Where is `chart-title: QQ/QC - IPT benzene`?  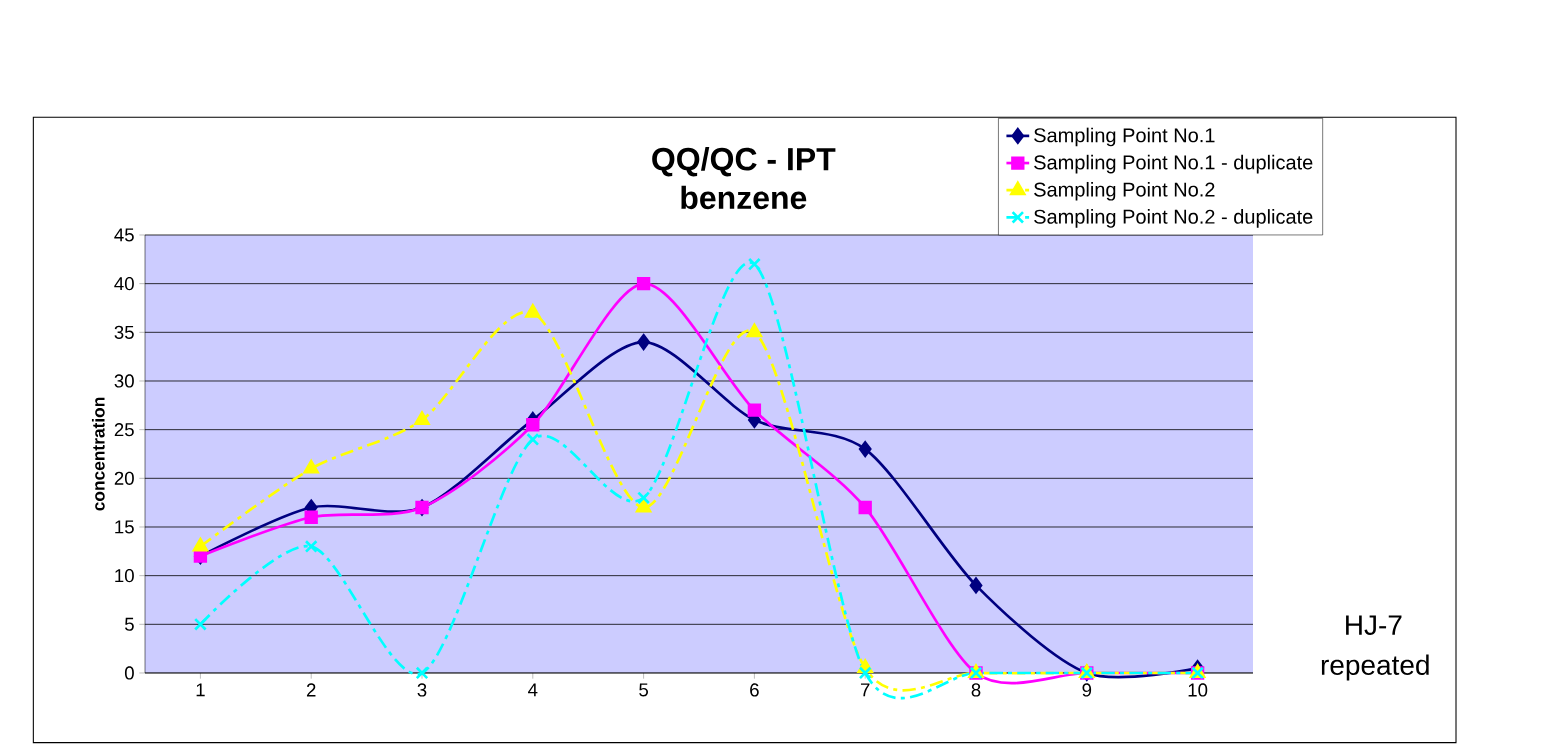 chart-title: QQ/QC - IPT benzene is located at coordinates (744, 178).